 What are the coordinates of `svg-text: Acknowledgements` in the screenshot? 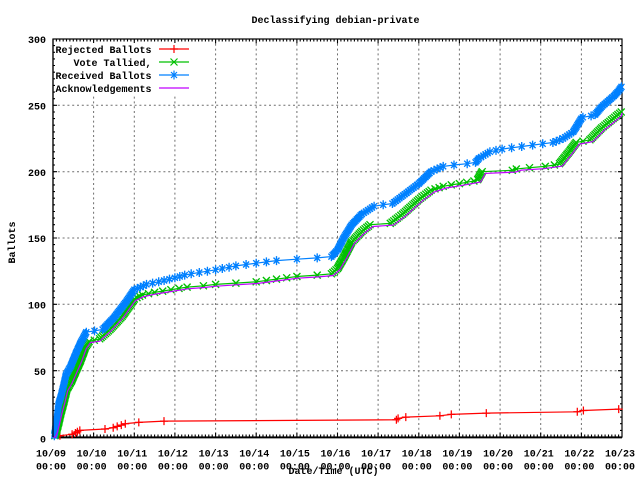 It's located at (103, 90).